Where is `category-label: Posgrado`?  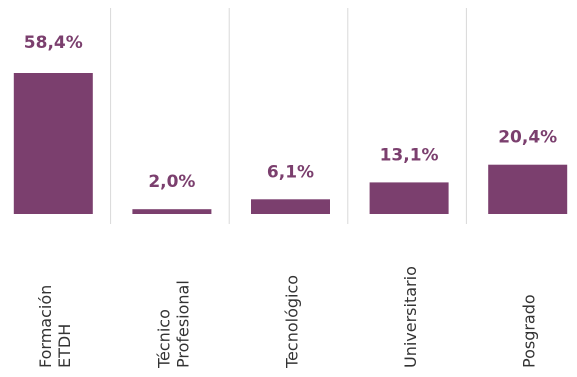 category-label: Posgrado is located at coordinates (529, 331).